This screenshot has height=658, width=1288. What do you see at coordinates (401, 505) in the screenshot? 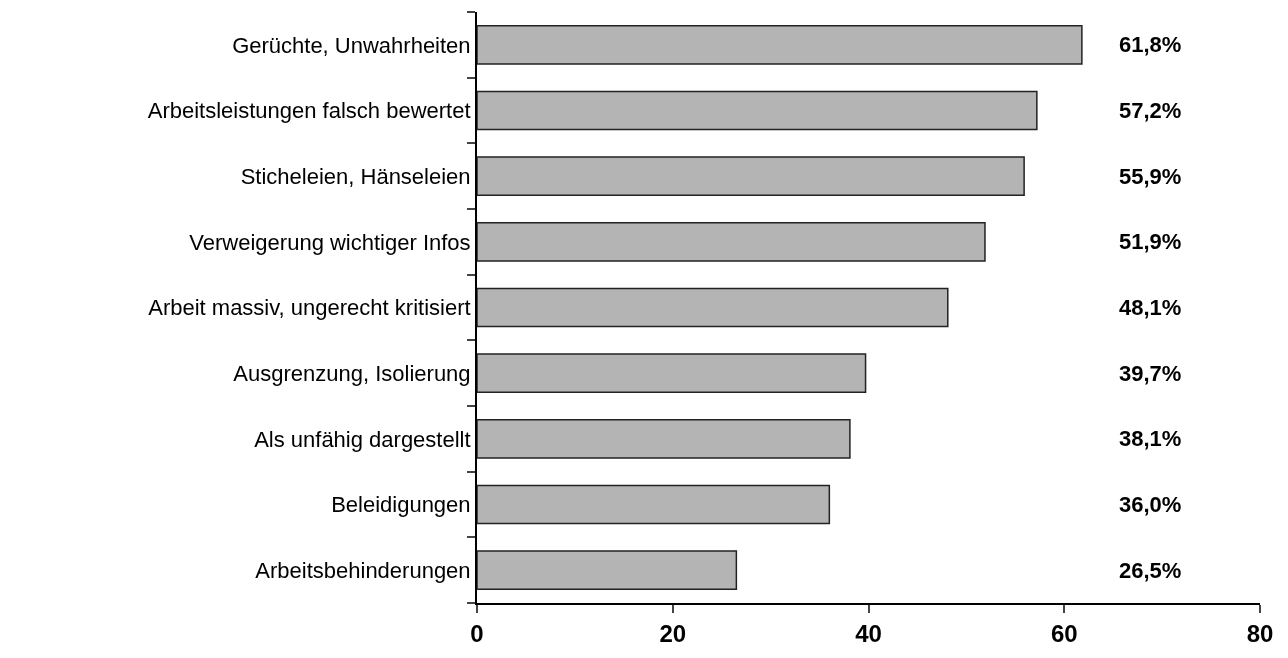
I see `y-tick-label: Beleidigungen` at bounding box center [401, 505].